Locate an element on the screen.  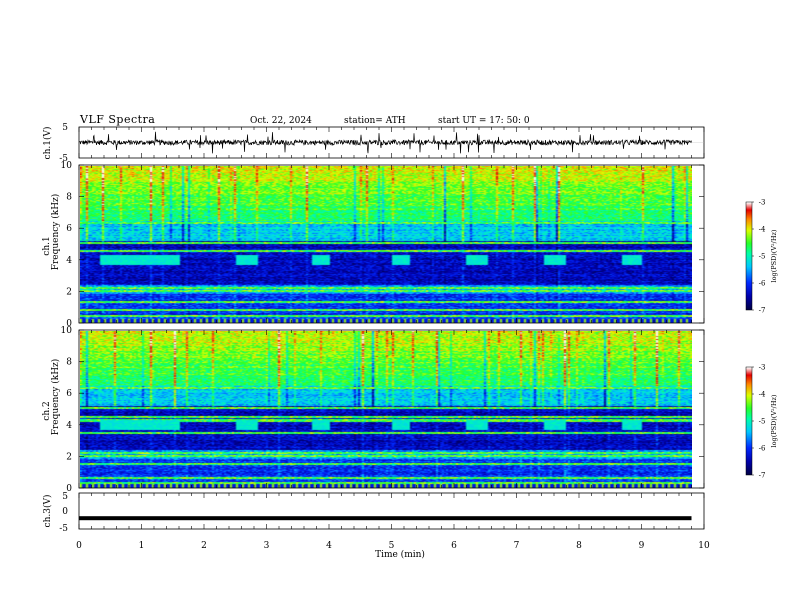
ch1-colorbar-label: log(PSD)(V²/Hz) is located at coordinates (774, 255).